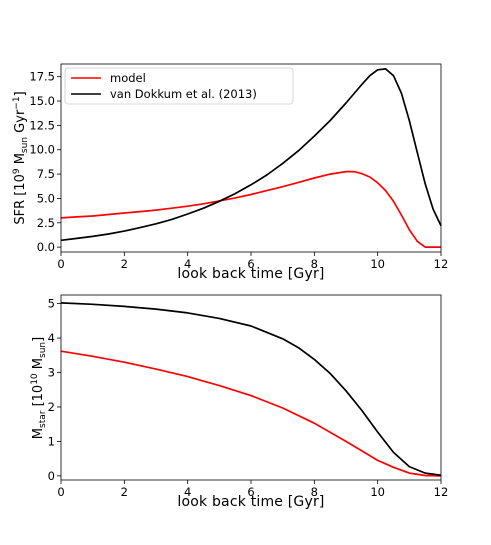 The width and height of the screenshot is (491, 545). What do you see at coordinates (51, 441) in the screenshot?
I see `mstar-y-tick-label: 1` at bounding box center [51, 441].